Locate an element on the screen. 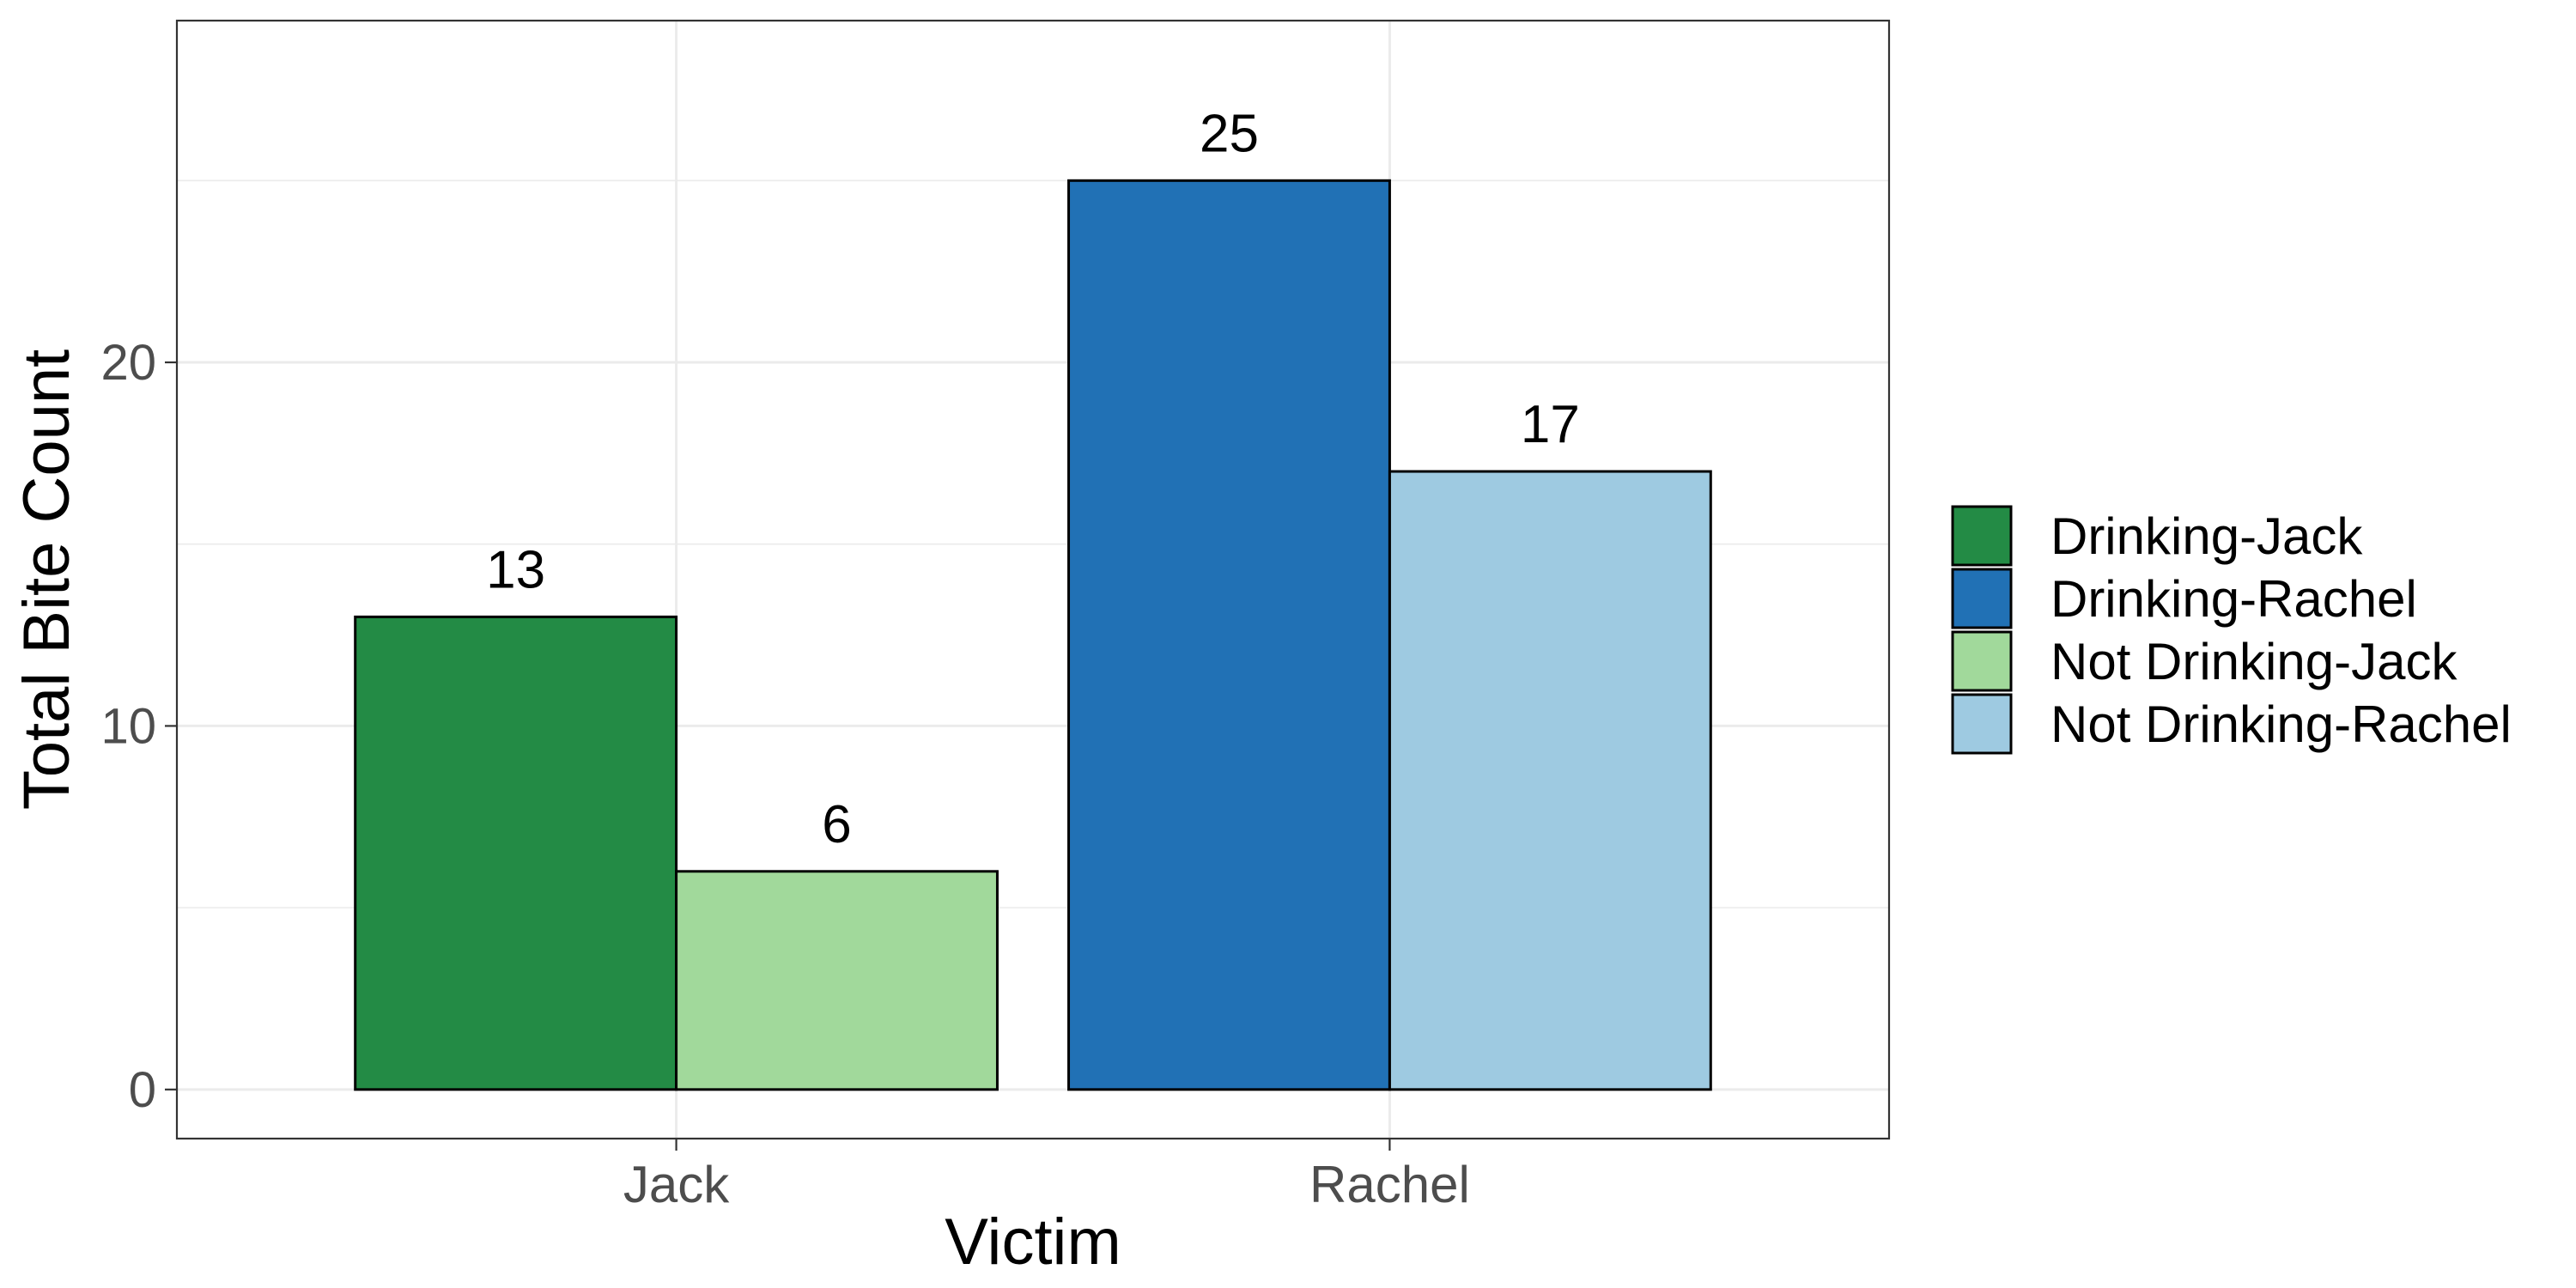  y-axis-title: Total Bite Count is located at coordinates (46, 580).